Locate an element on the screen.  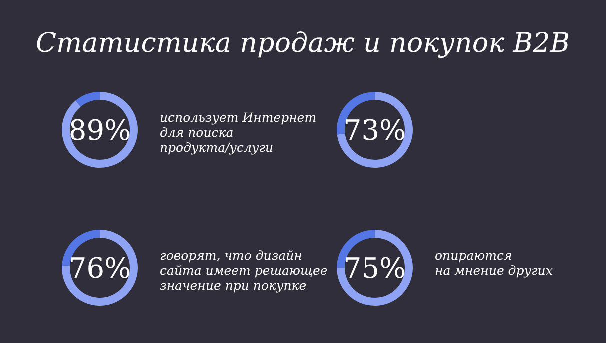
data-label: 89% is located at coordinates (100, 130).